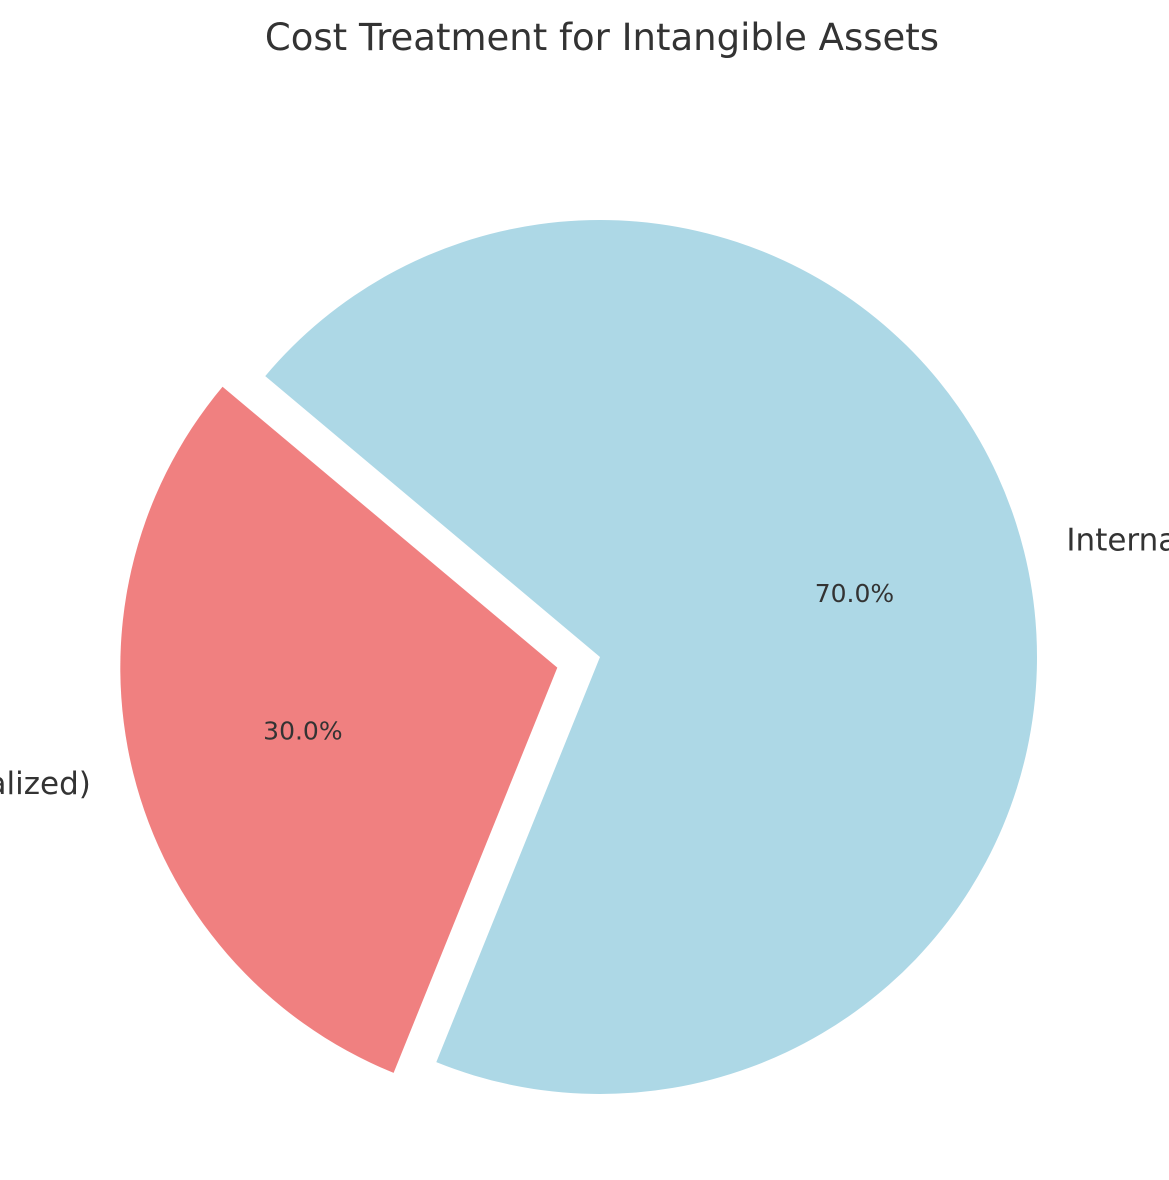 This screenshot has height=1180, width=1169. Describe the element at coordinates (45, 784) in the screenshot. I see `slice-label-purchased-capitalized: Purchased (Capitalized)` at that location.